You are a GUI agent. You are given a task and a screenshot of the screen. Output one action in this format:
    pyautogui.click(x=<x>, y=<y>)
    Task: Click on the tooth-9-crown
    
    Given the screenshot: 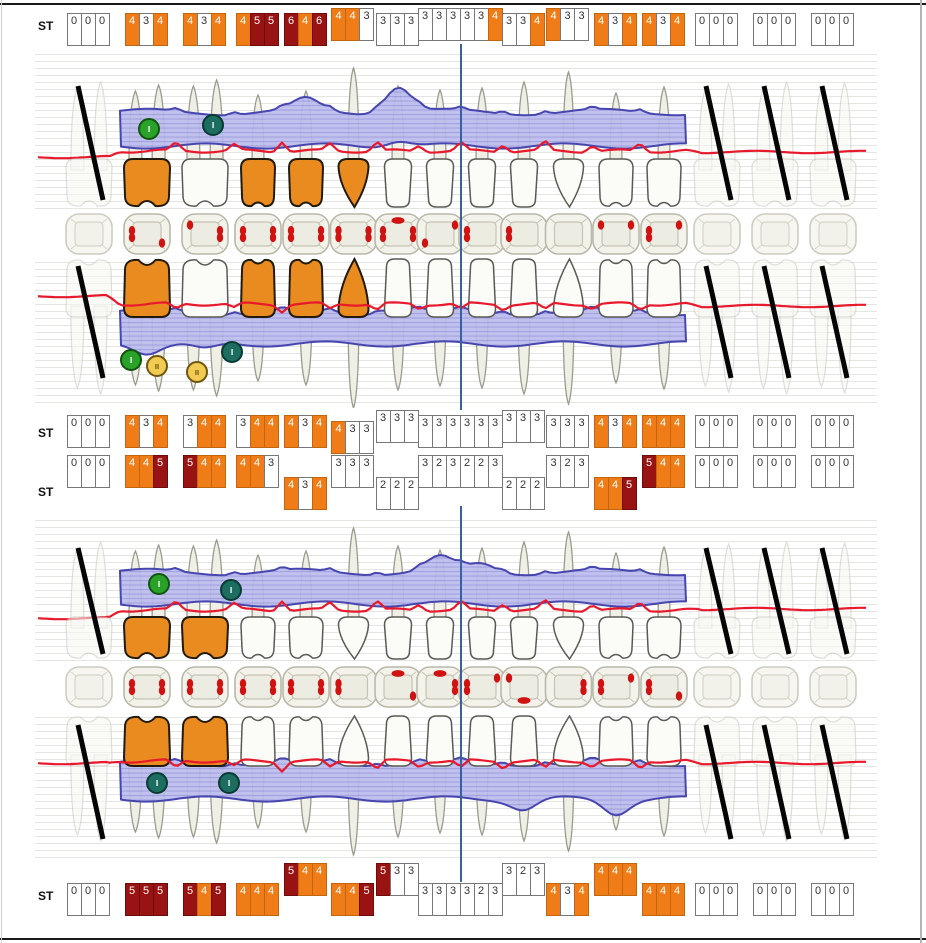 What is the action you would take?
    pyautogui.click(x=482, y=183)
    